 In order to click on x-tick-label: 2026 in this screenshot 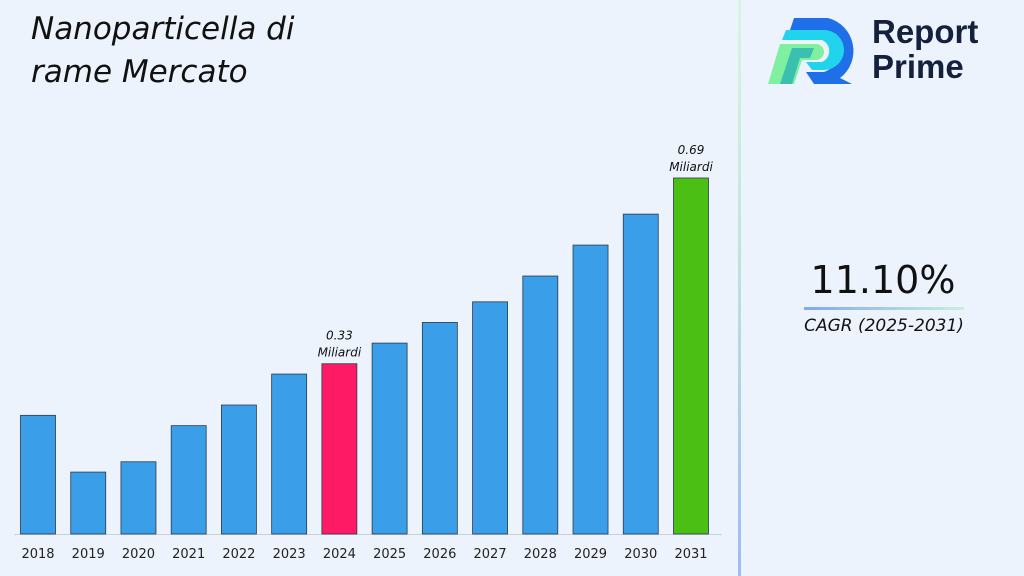, I will do `click(439, 554)`.